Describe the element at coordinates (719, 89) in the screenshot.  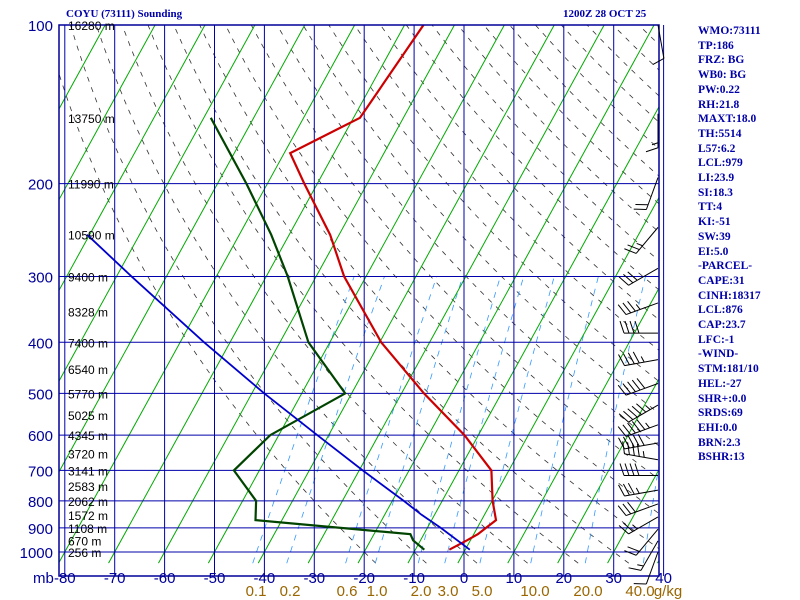
I see `index-item: PW:0.22` at that location.